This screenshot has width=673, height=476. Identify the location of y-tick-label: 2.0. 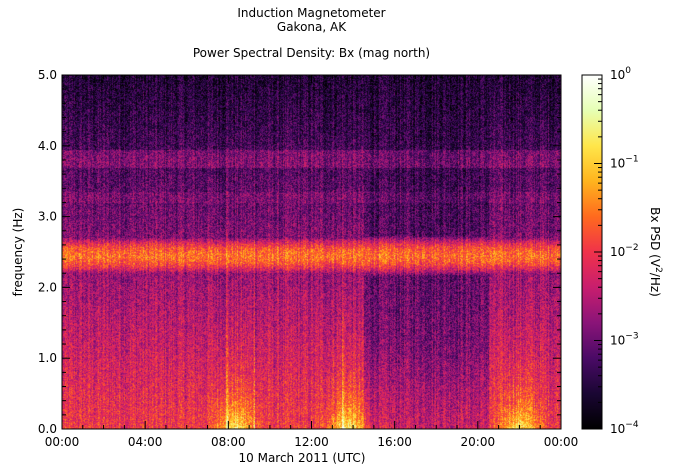
(47, 287).